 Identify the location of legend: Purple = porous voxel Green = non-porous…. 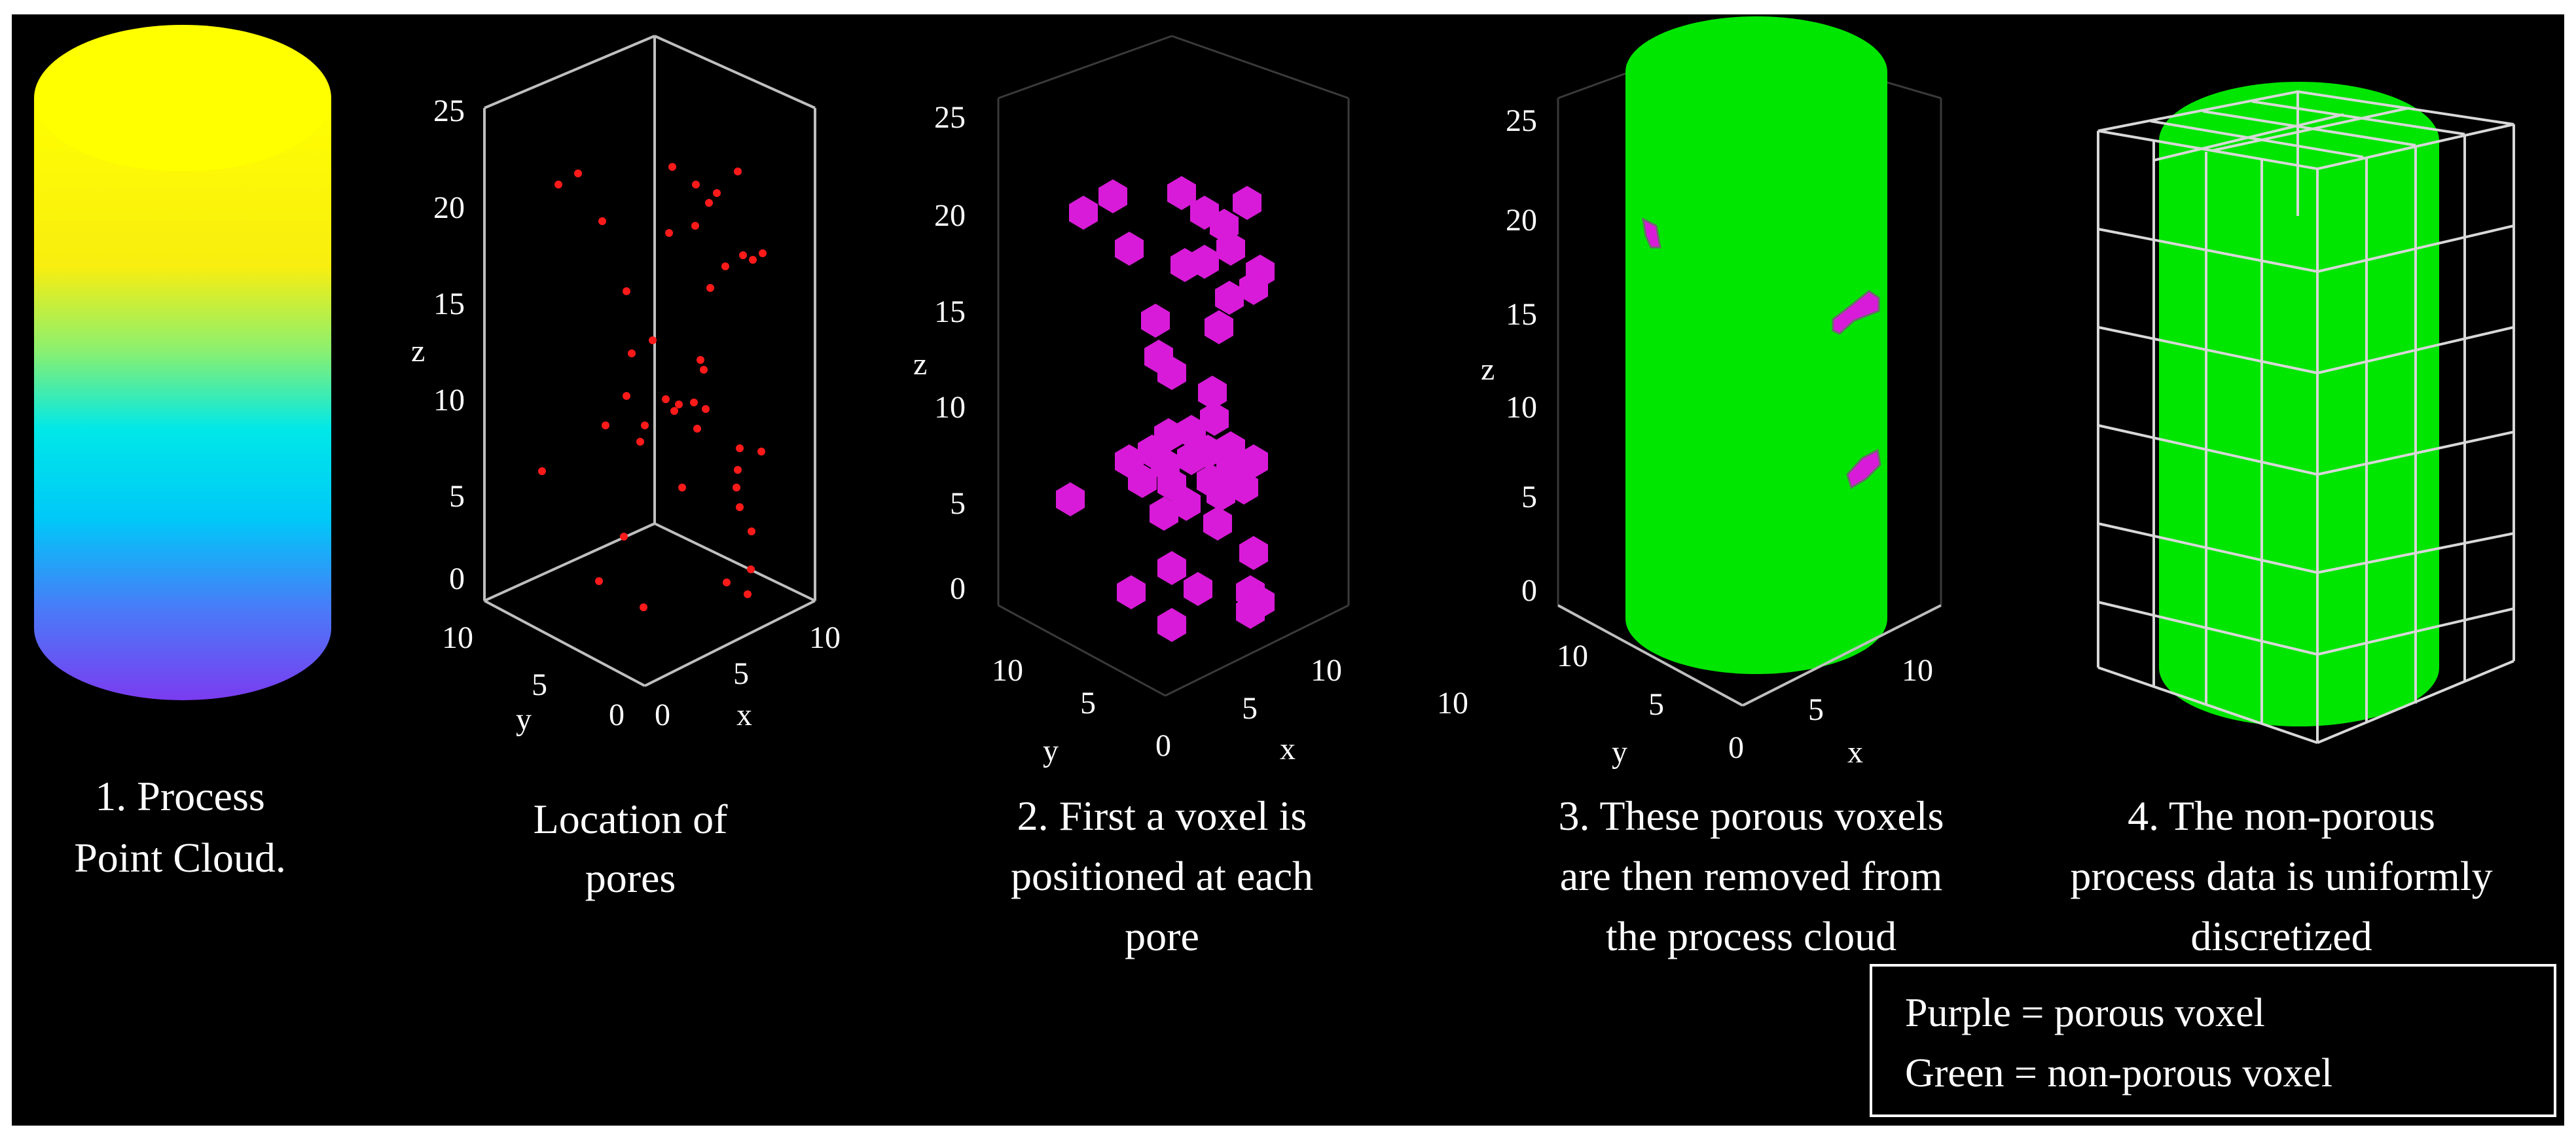
(2213, 1041).